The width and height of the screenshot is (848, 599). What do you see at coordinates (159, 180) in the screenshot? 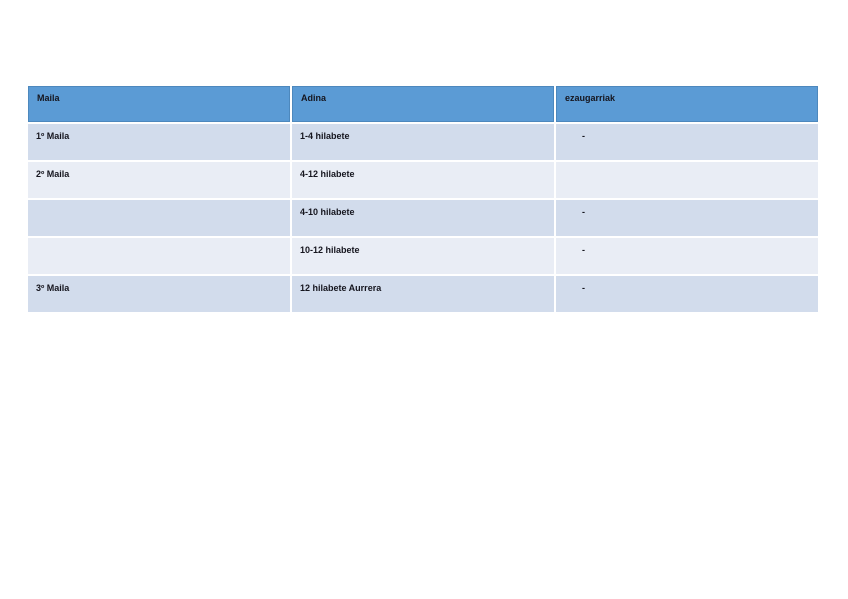
I see `table-cell-maila: 2º Maila` at bounding box center [159, 180].